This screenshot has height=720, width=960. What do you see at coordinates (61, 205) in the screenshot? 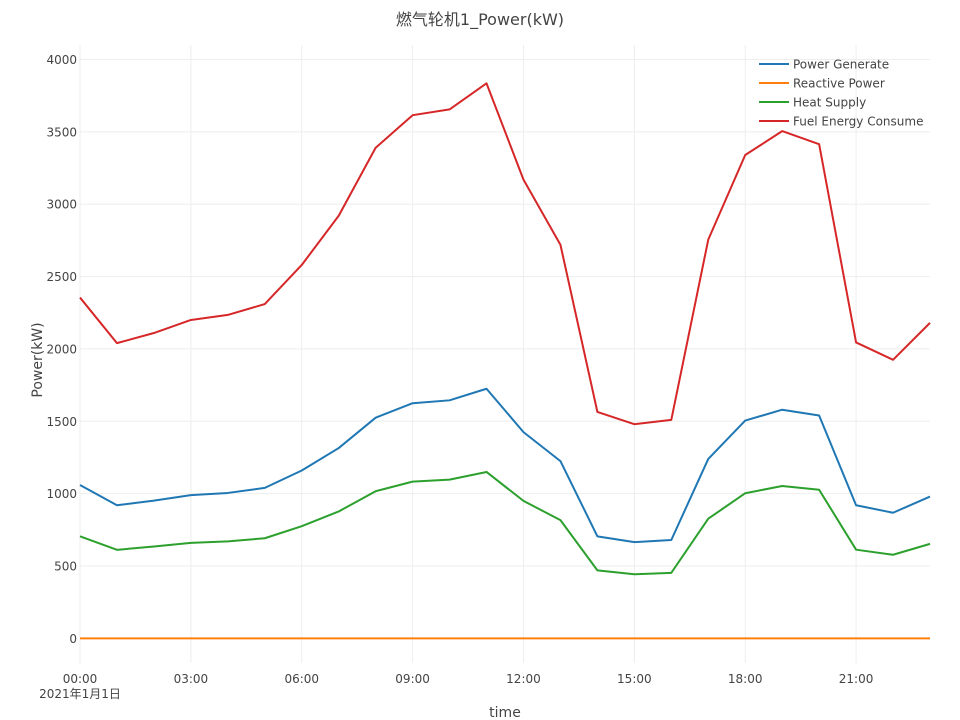
I see `y-tick-label: 3000` at bounding box center [61, 205].